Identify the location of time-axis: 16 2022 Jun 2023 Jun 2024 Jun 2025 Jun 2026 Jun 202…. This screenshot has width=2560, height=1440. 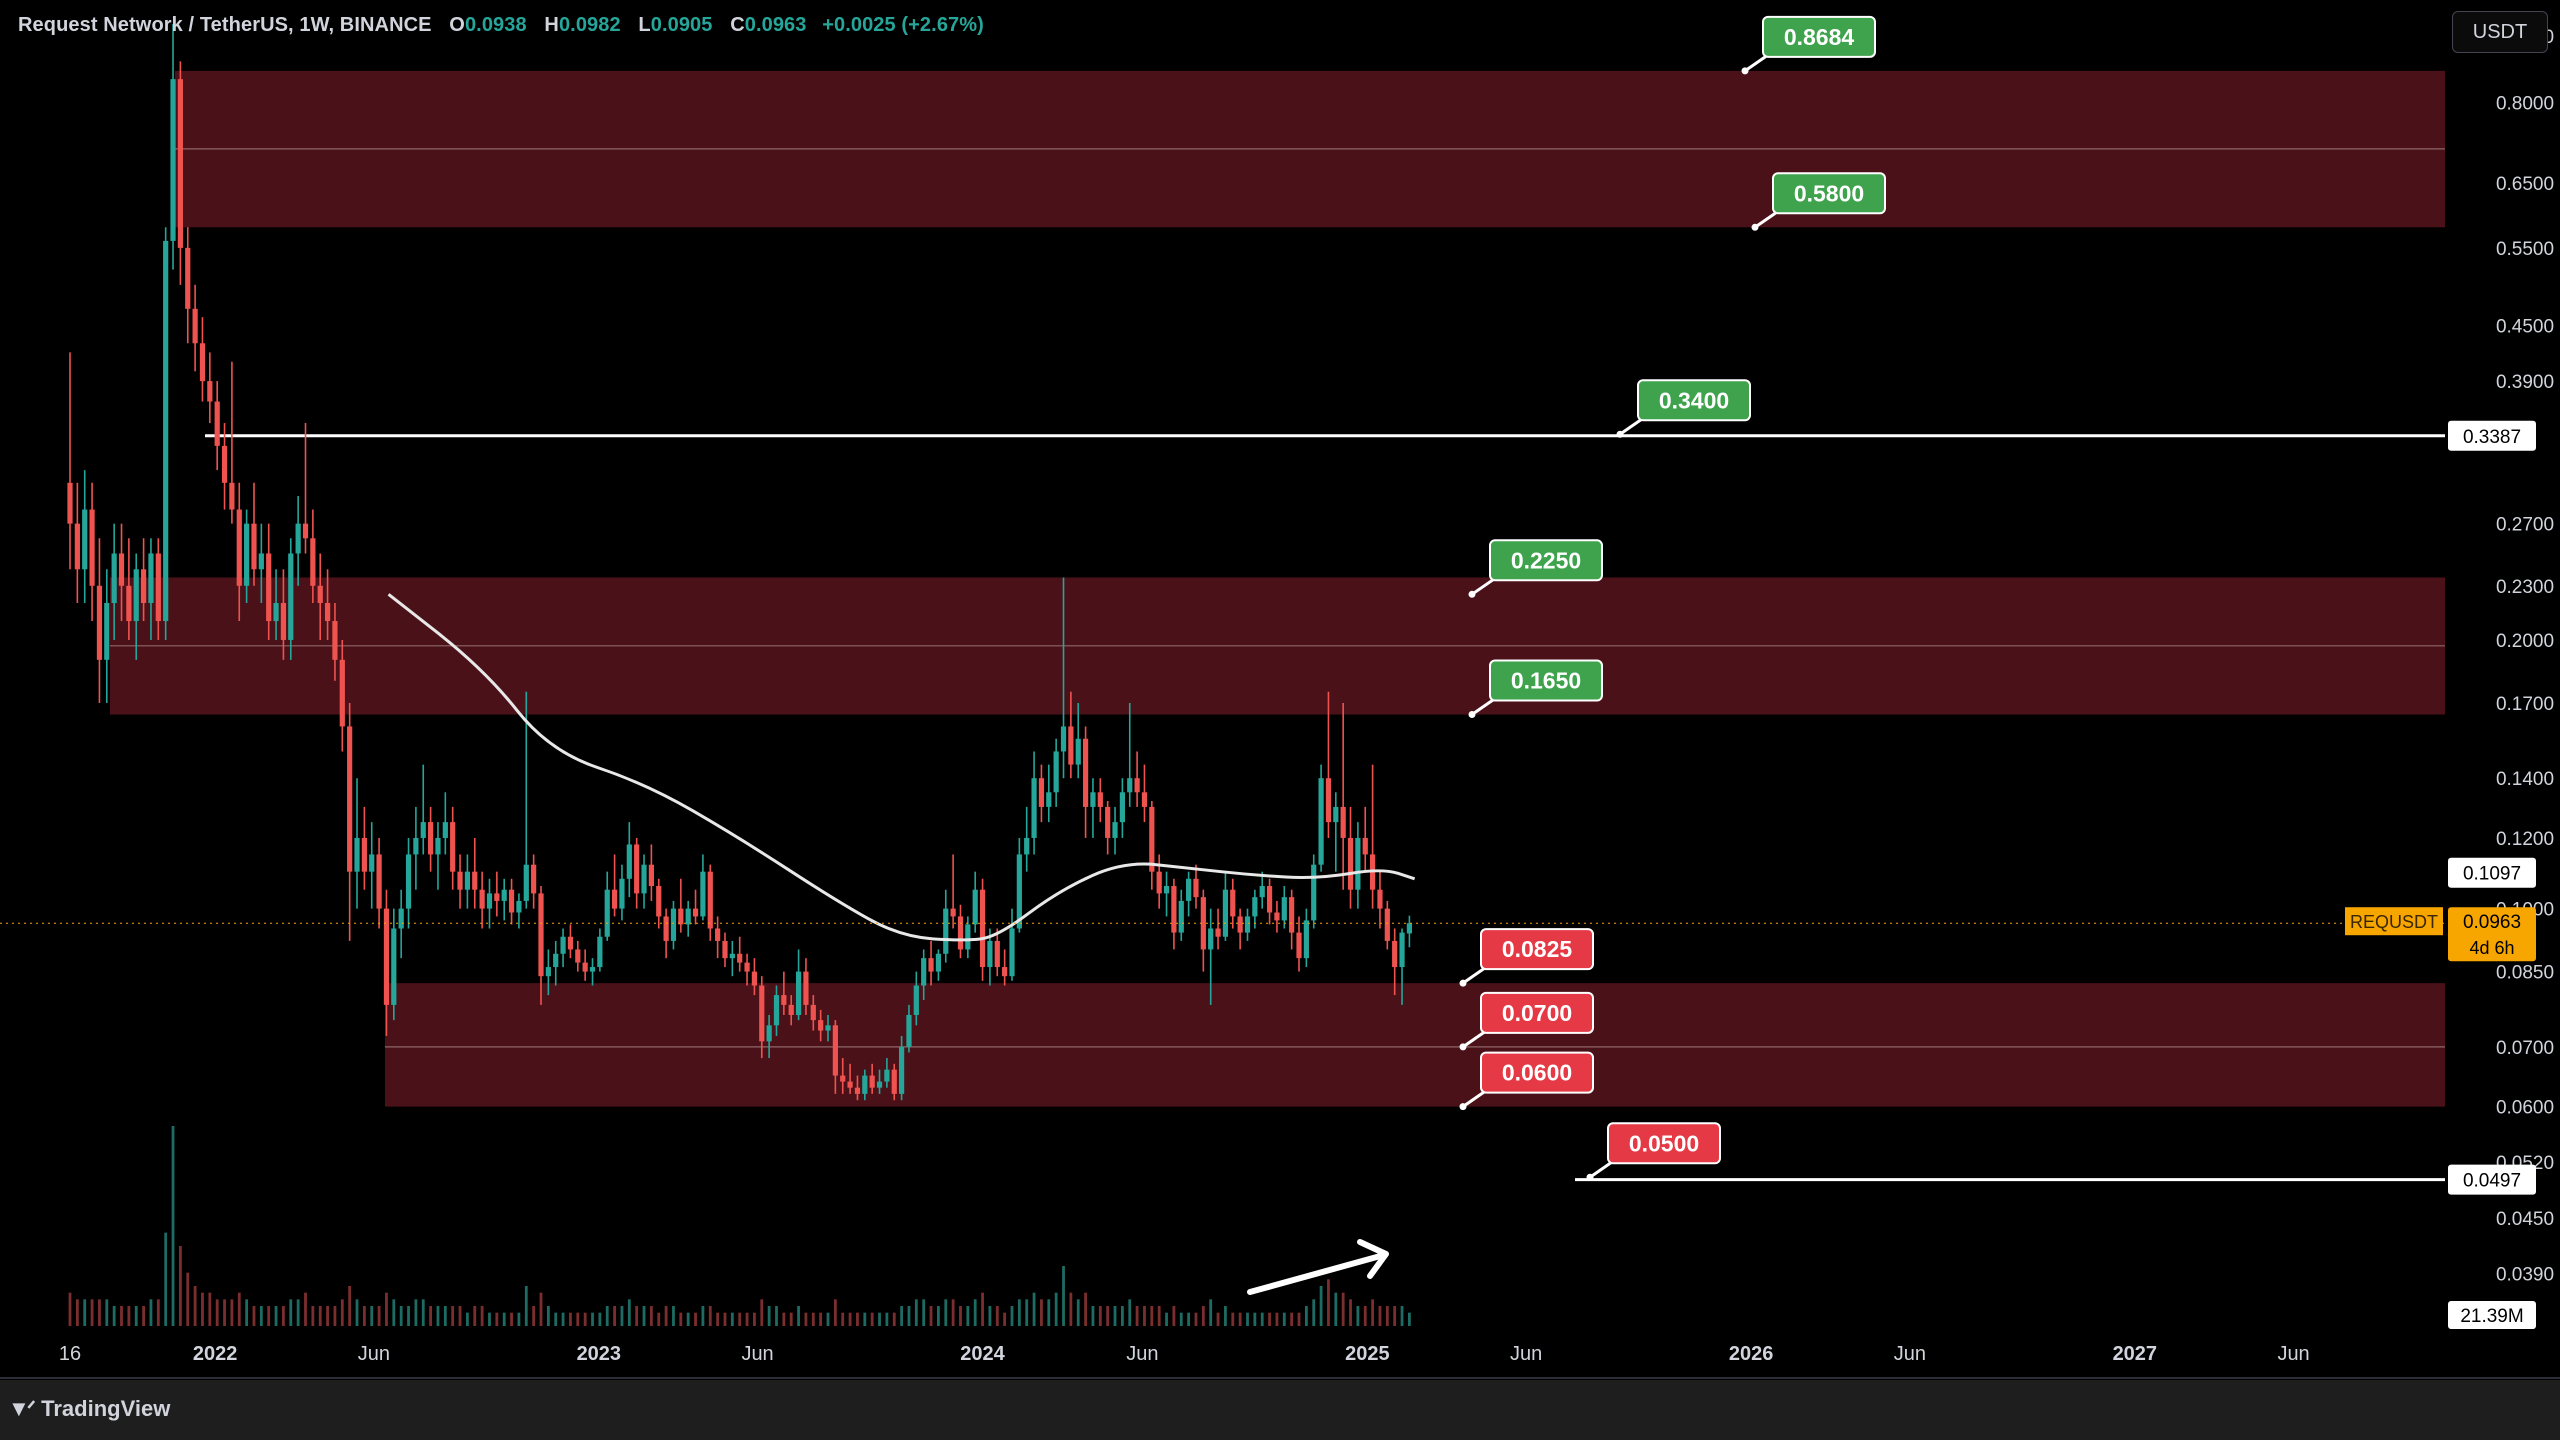
(1184, 1354).